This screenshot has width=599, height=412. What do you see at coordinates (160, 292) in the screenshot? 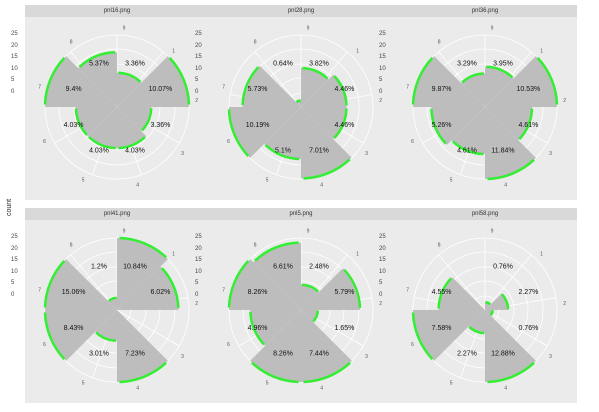
I see `percent-label: 6.02%` at bounding box center [160, 292].